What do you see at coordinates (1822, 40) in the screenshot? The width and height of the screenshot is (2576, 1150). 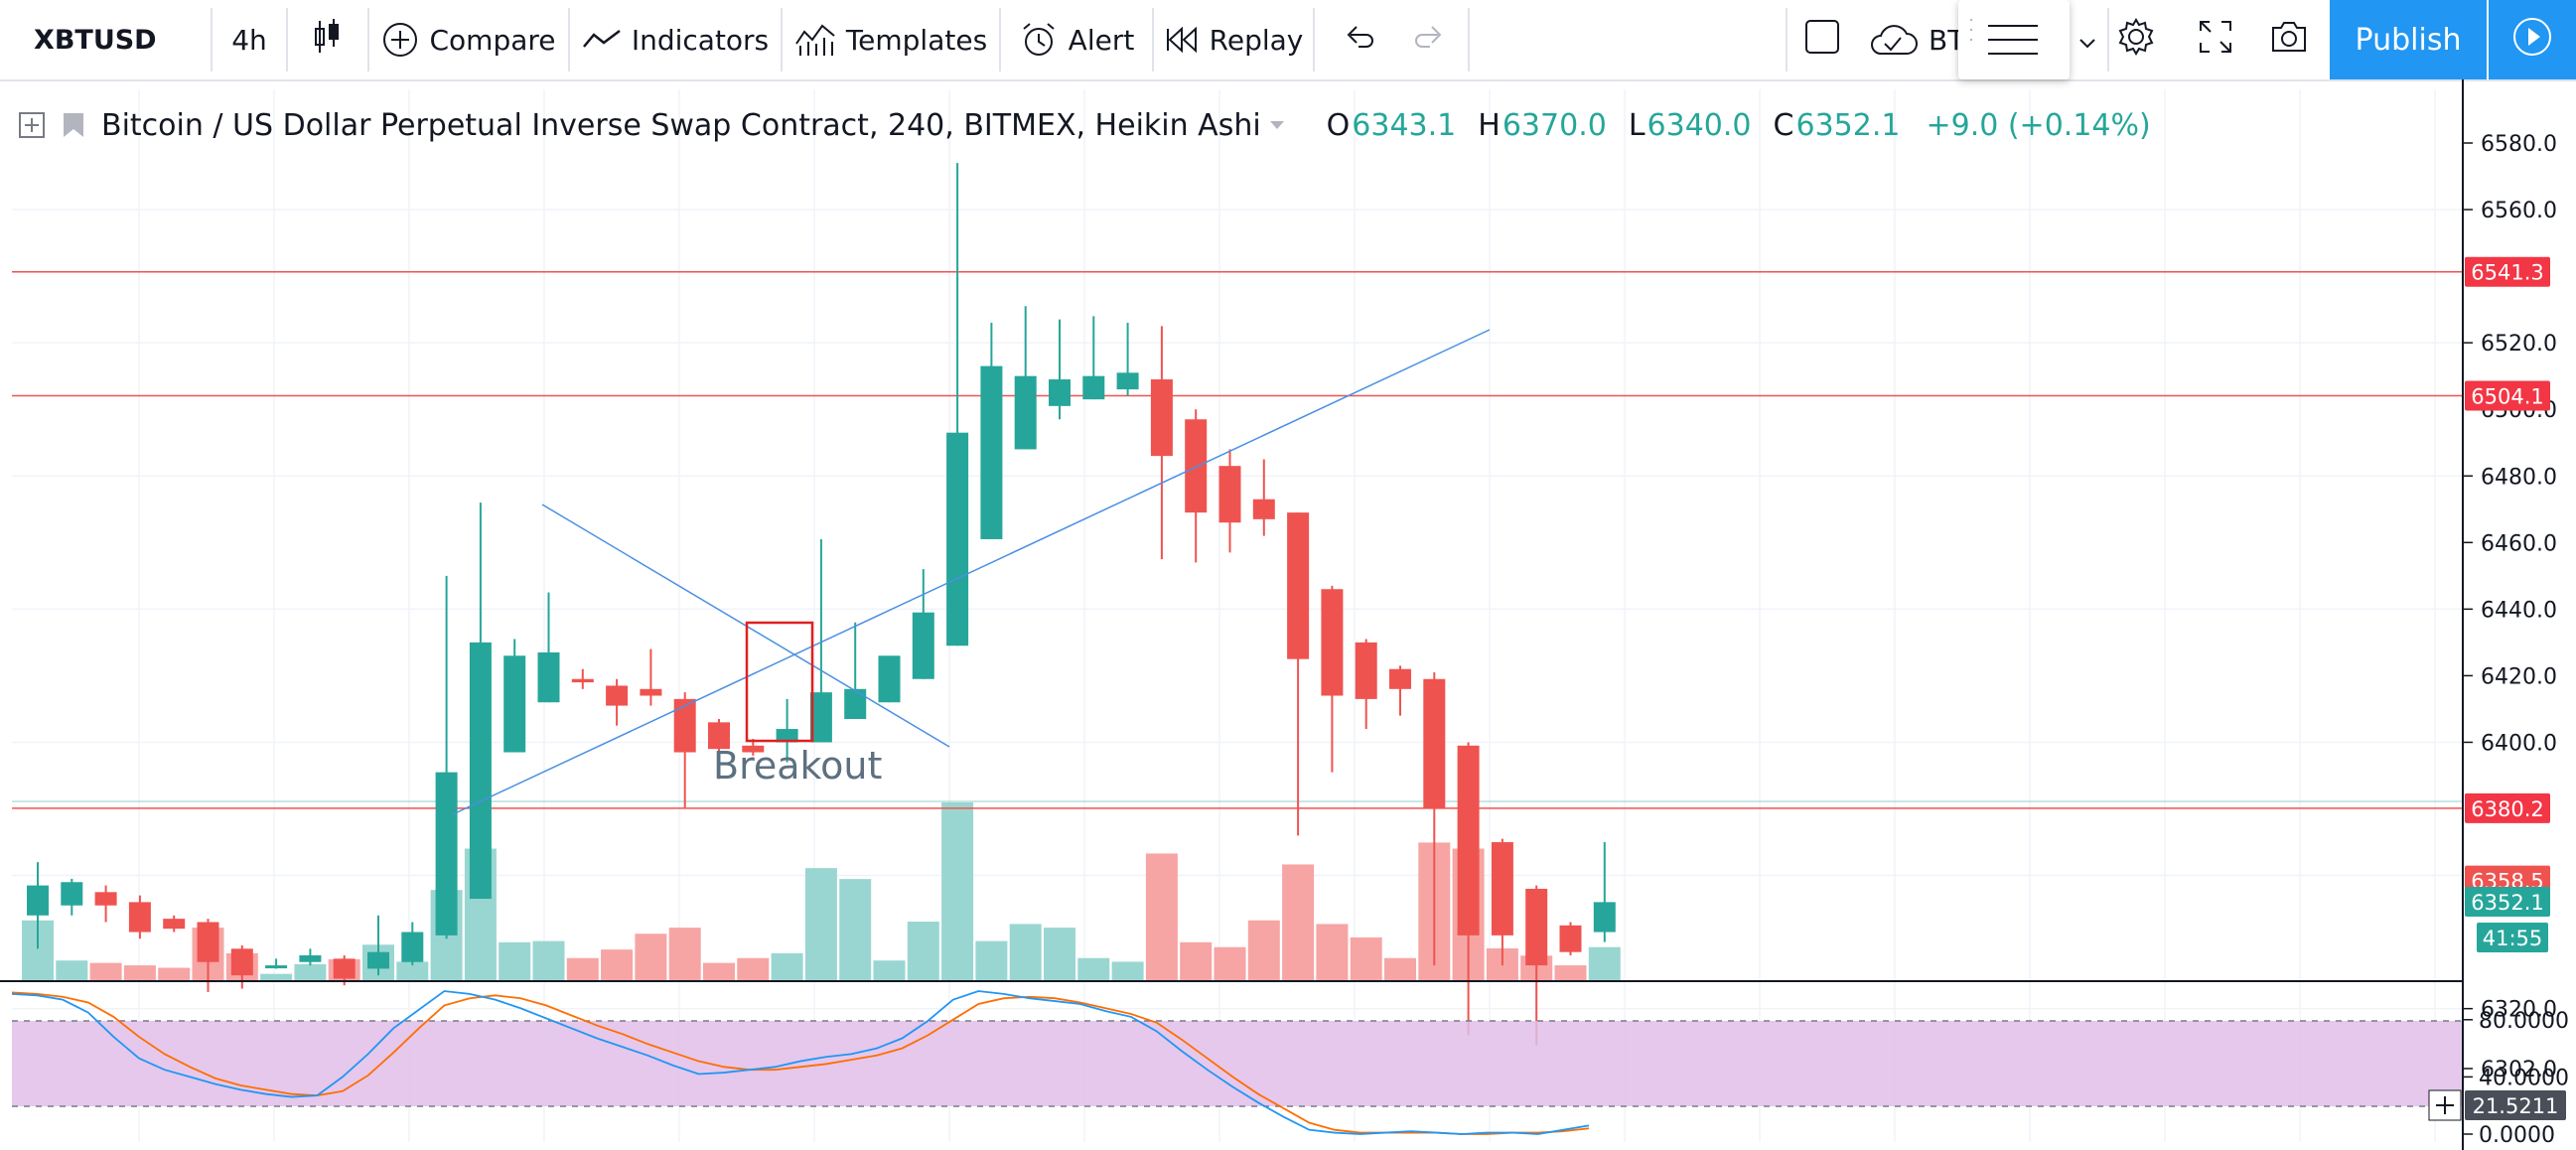 I see `fullscreen-layout-button` at bounding box center [1822, 40].